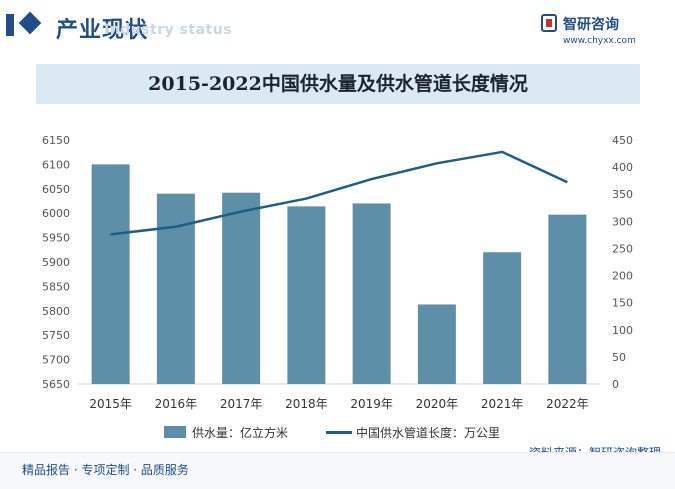  I want to click on y-right-tick-label: 400, so click(622, 167).